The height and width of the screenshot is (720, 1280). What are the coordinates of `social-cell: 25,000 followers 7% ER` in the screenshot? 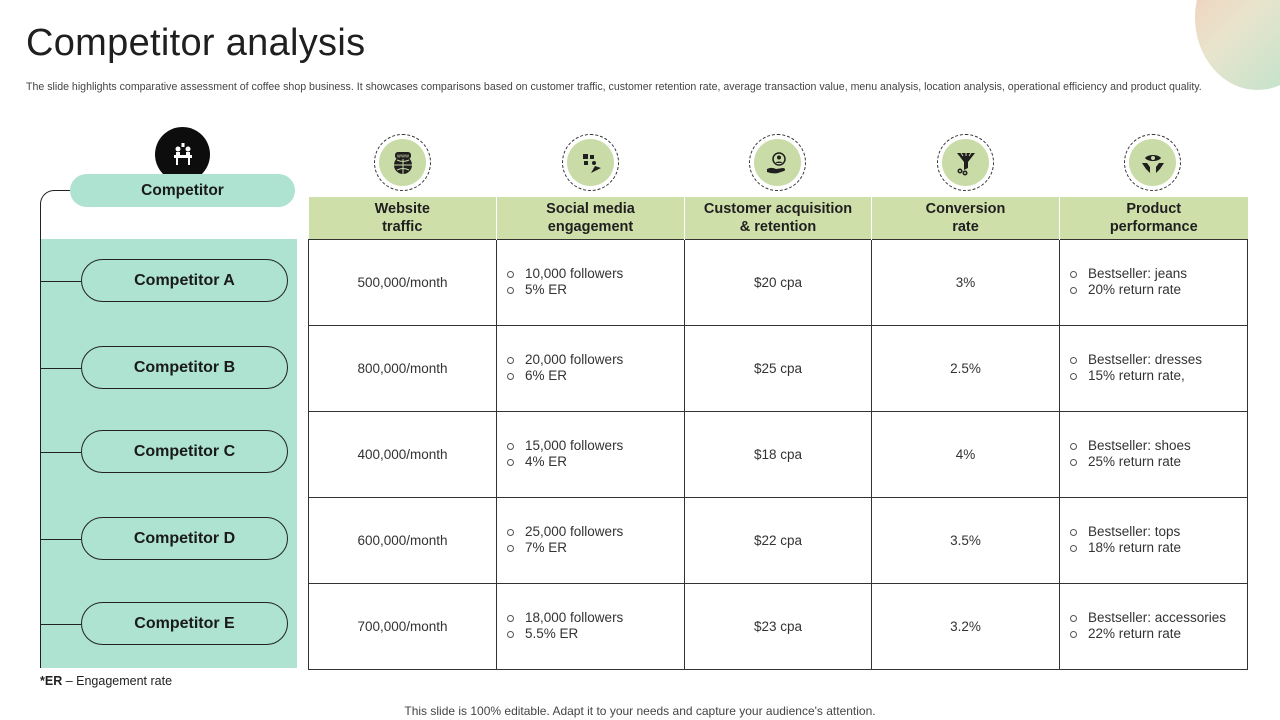 It's located at (590, 540).